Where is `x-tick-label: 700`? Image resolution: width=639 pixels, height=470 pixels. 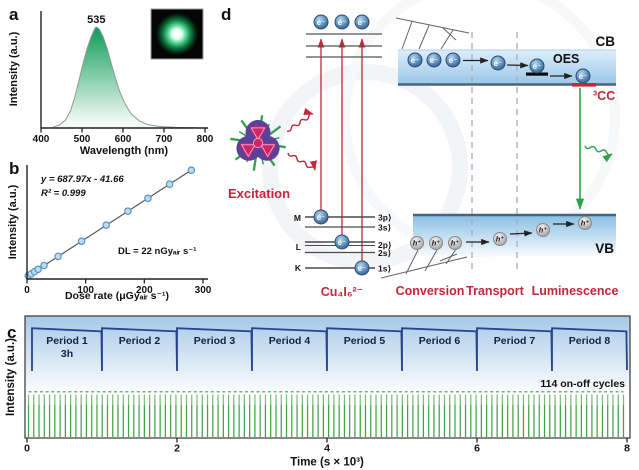
x-tick-label: 700 is located at coordinates (164, 139).